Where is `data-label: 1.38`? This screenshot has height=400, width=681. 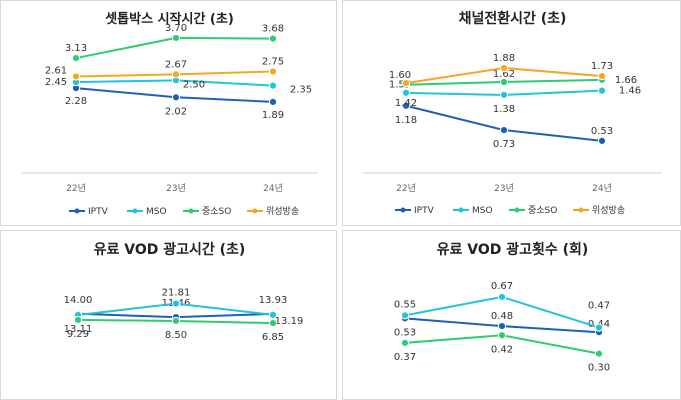
data-label: 1.38 is located at coordinates (504, 109).